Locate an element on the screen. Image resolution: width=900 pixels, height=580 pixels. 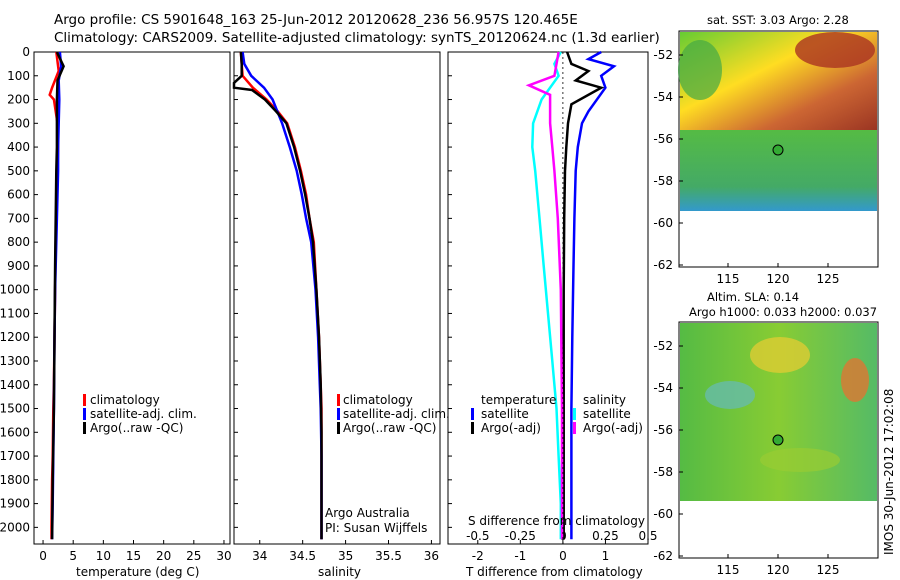
sst-map: -52 -54 -56 -58 -60 -62 115 120 125 is located at coordinates (766, 158).